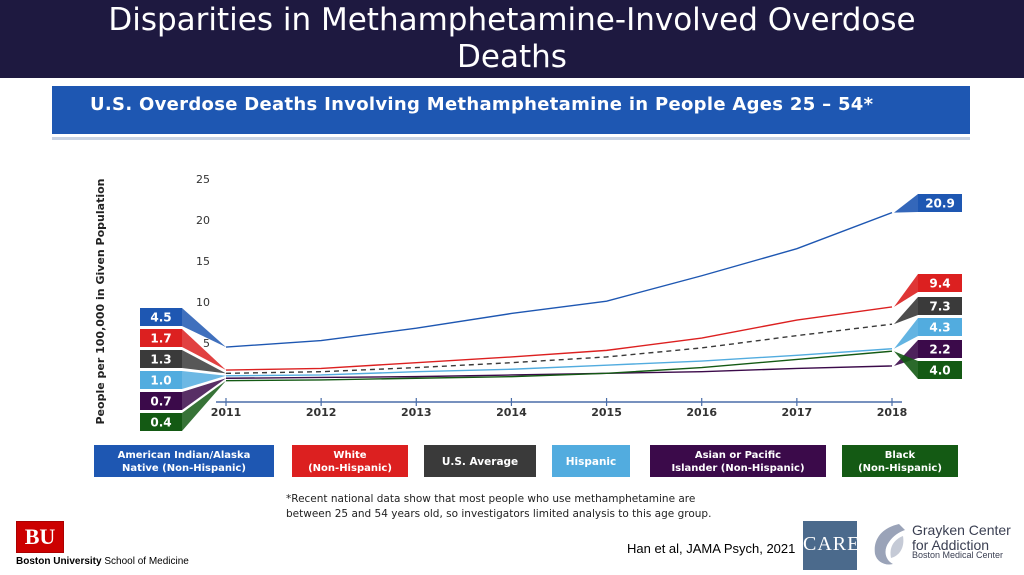 The height and width of the screenshot is (575, 1024). I want to click on series-line-asian-pi, so click(559, 372).